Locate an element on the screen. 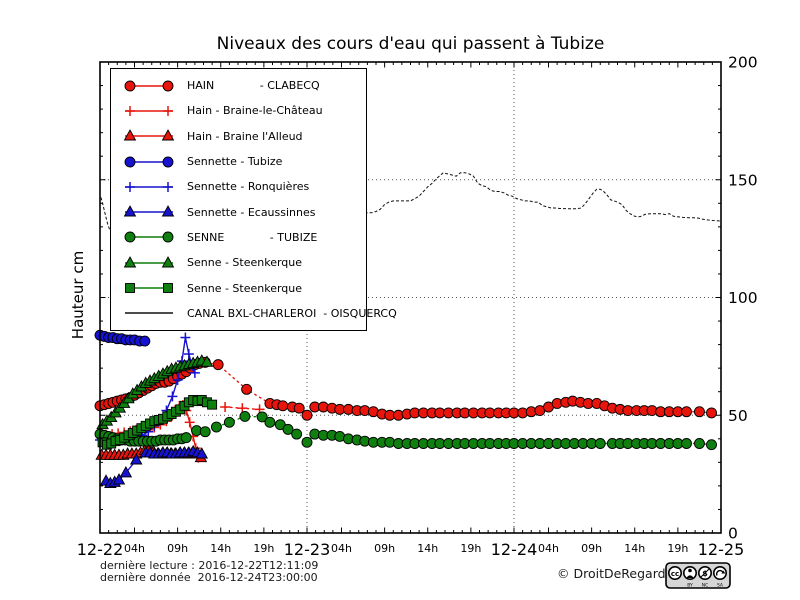 The image size is (800, 600). sennette_ecaussinnes-legend-sample-icon is located at coordinates (149, 211).